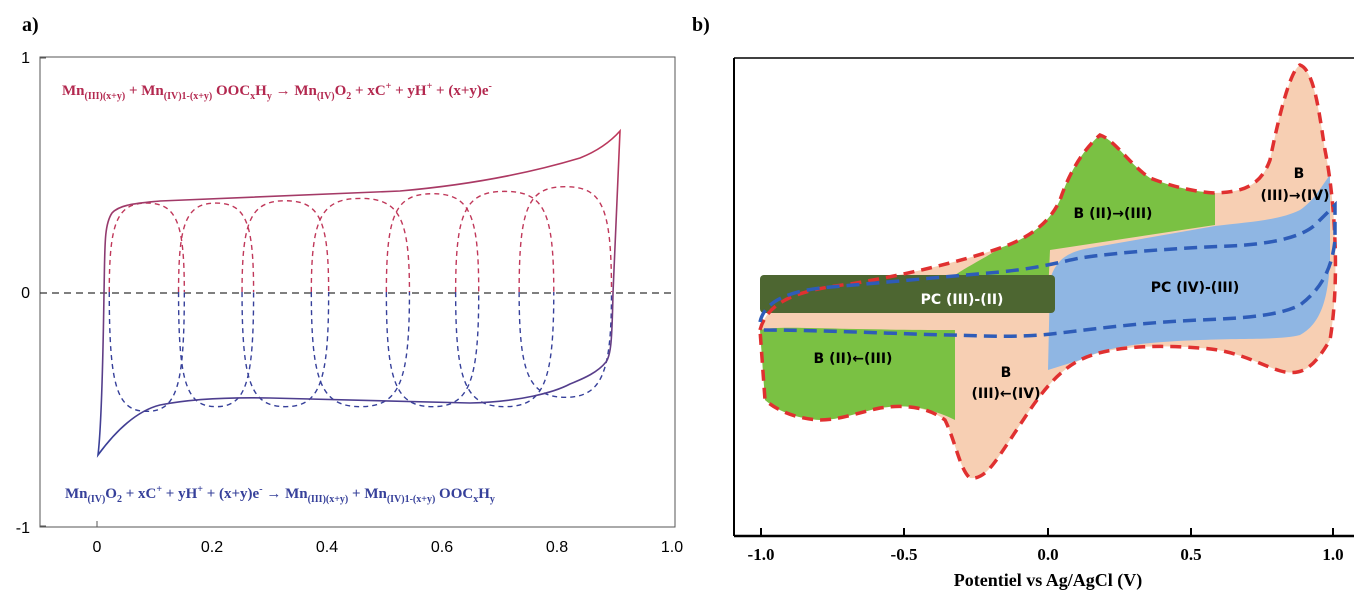 This screenshot has width=1354, height=592. What do you see at coordinates (853, 359) in the screenshot?
I see `label-b-ii-iii-back: B (II)←(III)` at bounding box center [853, 359].